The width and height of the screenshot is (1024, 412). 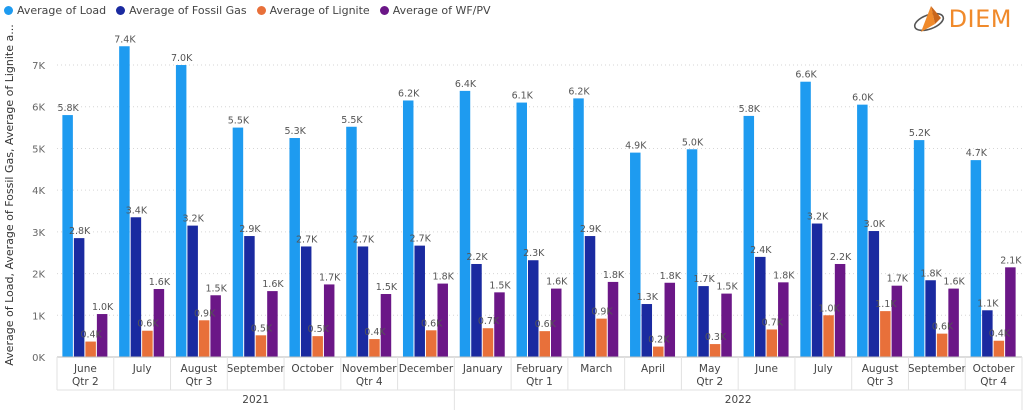 What do you see at coordinates (591, 229) in the screenshot?
I see `data-label: 2.9K` at bounding box center [591, 229].